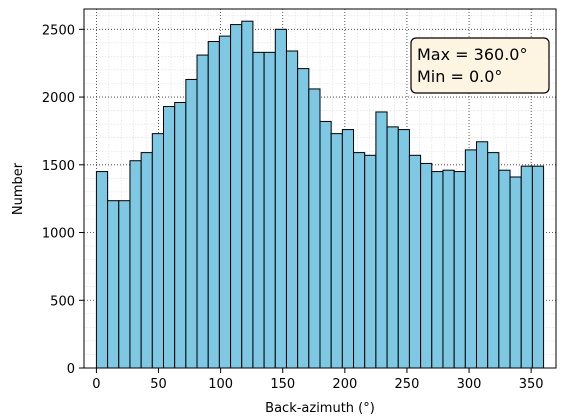 The width and height of the screenshot is (561, 416). I want to click on x-tick-label: 0, so click(96, 384).